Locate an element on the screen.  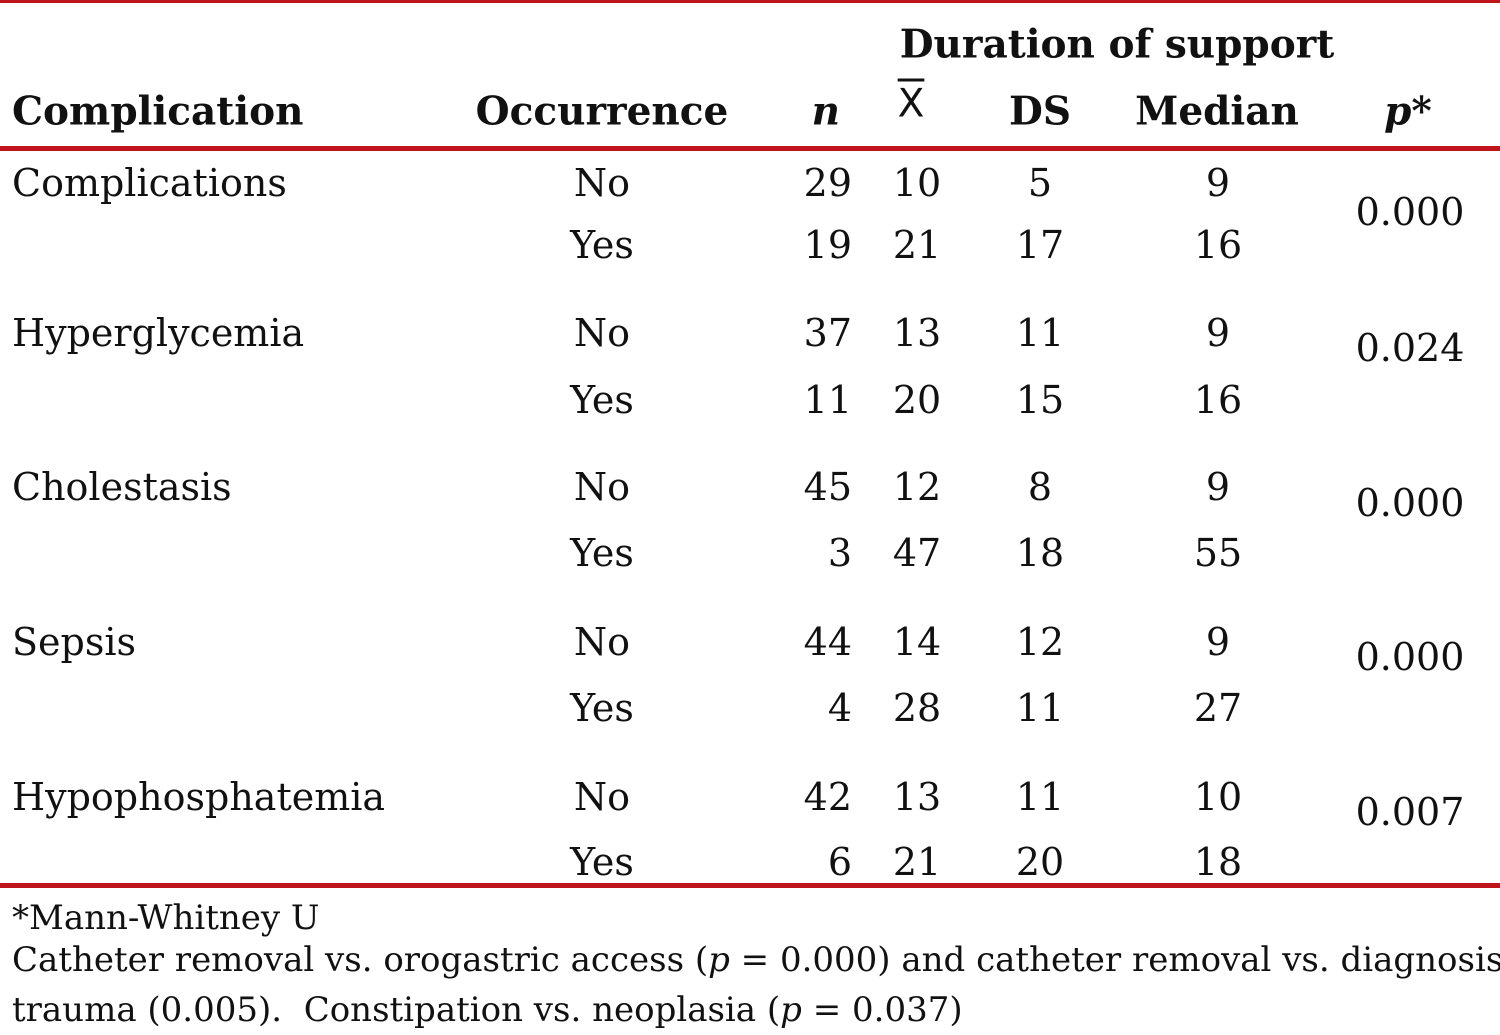
footnote-text: = 0.037) is located at coordinates (882, 1010).